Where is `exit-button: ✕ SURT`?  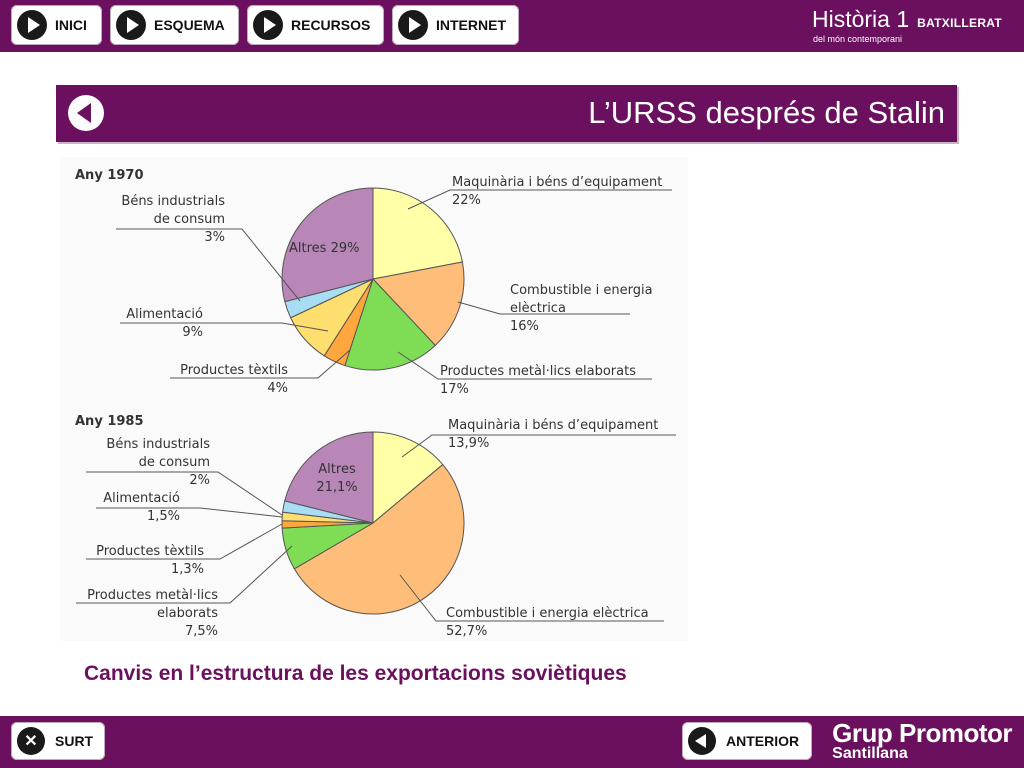
exit-button: ✕ SURT is located at coordinates (58, 741).